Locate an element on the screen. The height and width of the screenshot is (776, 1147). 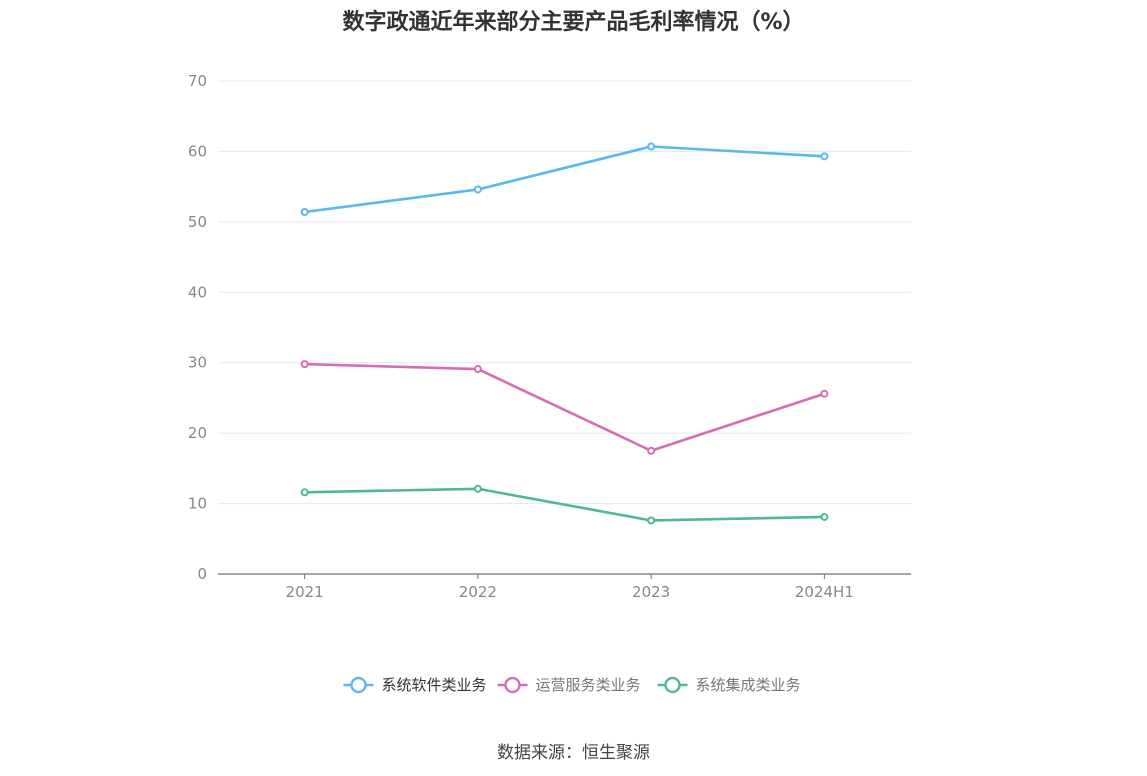
x-tick-label: 2021 is located at coordinates (305, 592).